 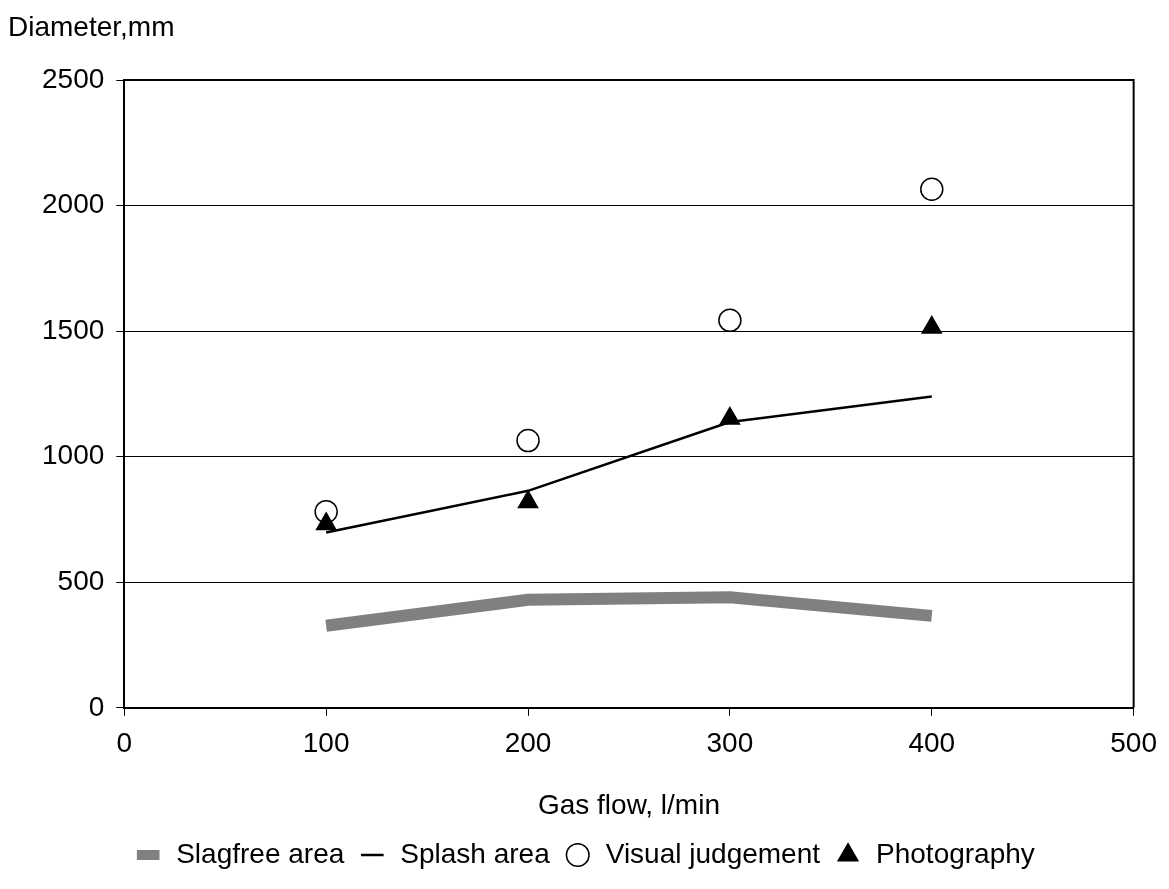 I want to click on y-tick-label: 1500, so click(x=73, y=329).